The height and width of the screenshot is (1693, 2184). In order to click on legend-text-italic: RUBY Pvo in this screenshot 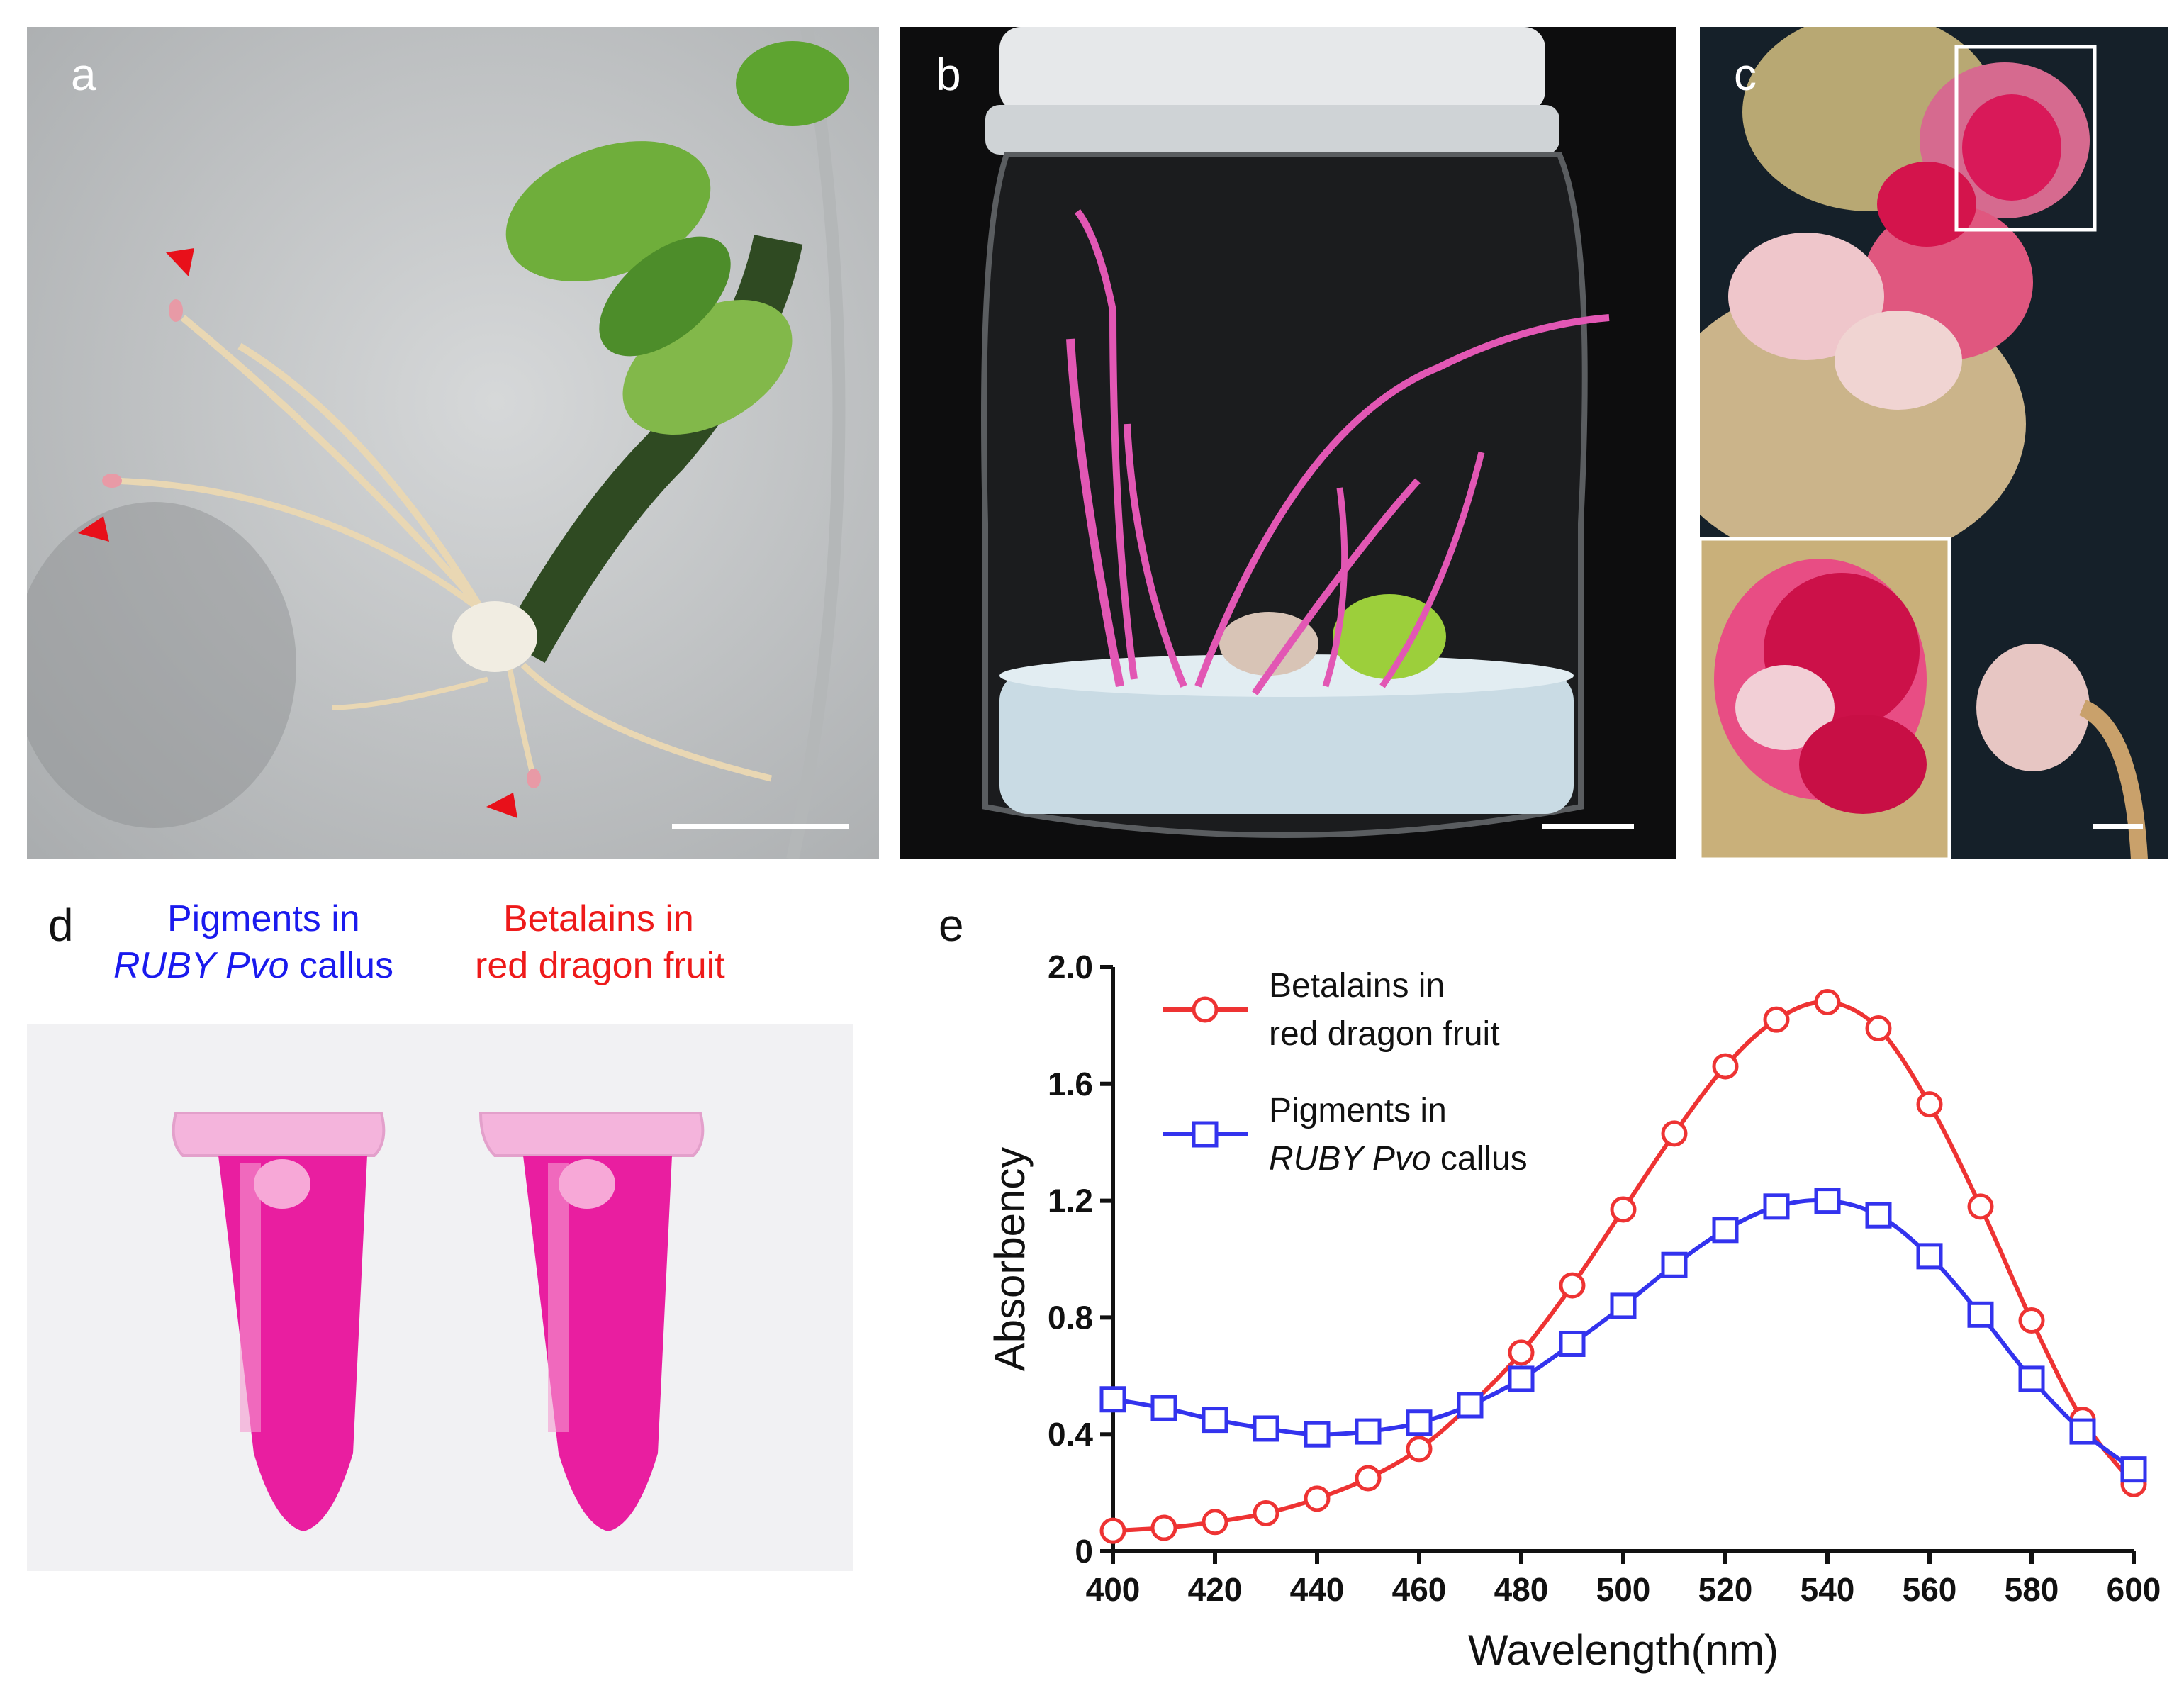, I will do `click(1350, 1159)`.